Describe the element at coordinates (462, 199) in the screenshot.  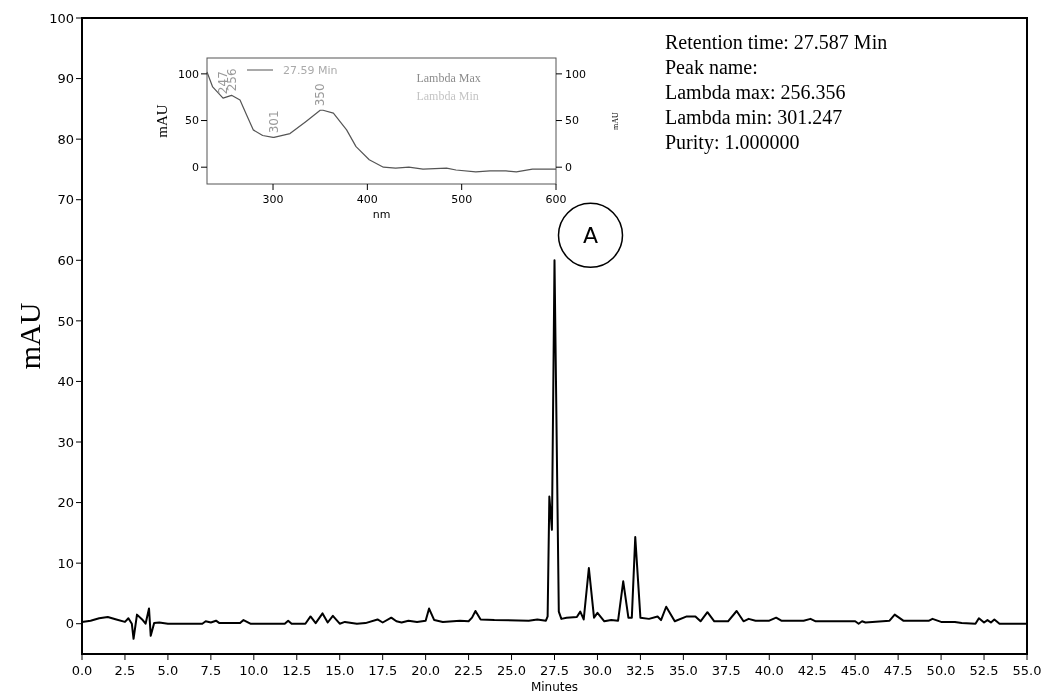
I see `x-tick-label: 500` at that location.